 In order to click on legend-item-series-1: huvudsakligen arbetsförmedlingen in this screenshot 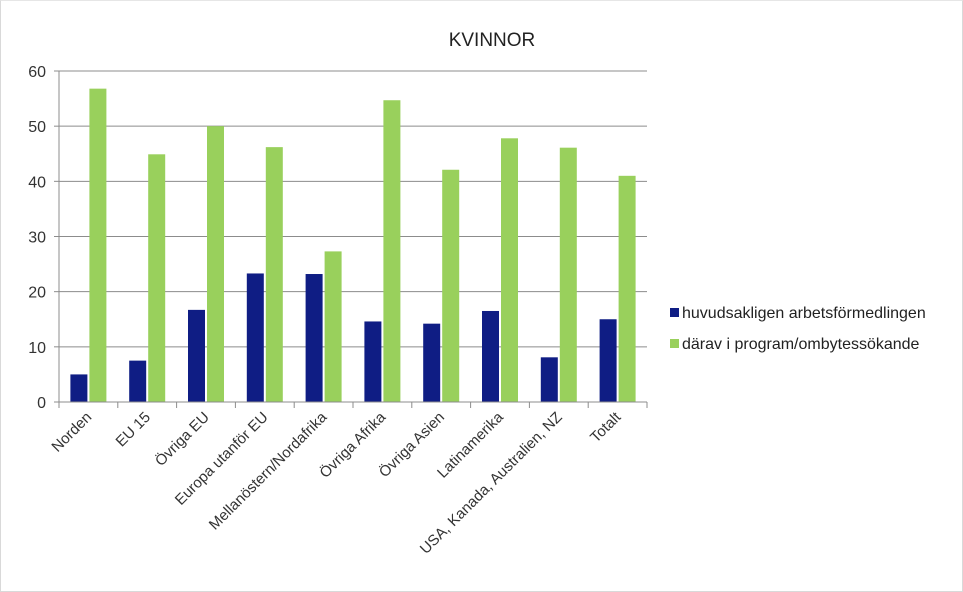, I will do `click(798, 313)`.